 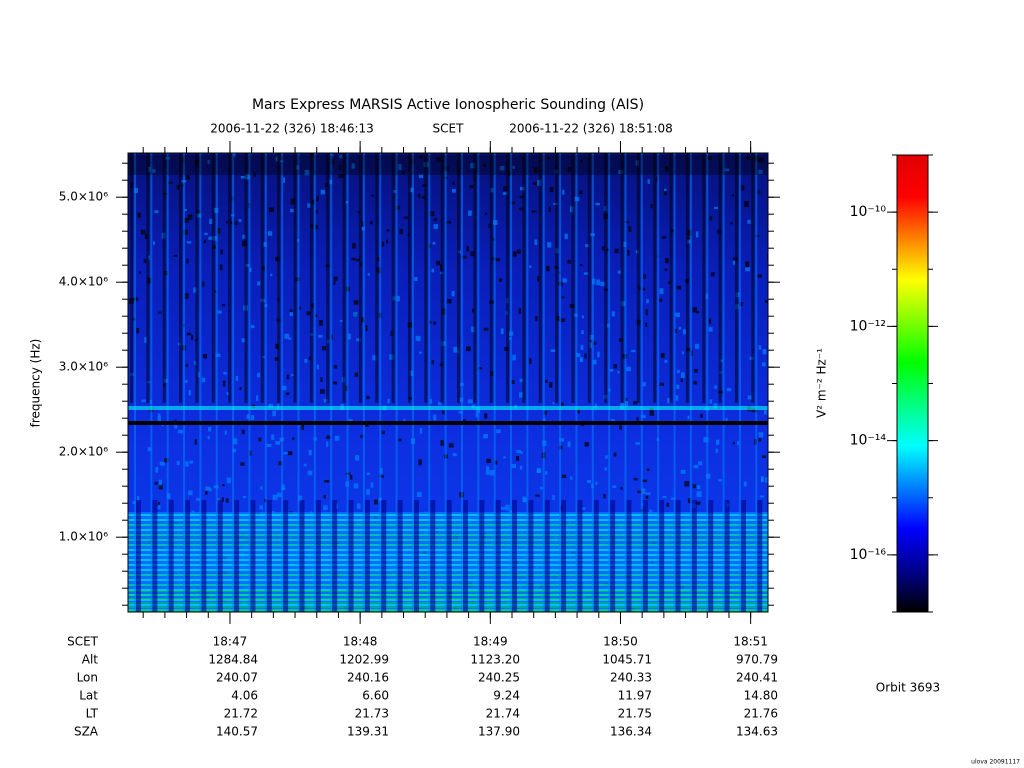 I want to click on table-row-label: Lon, so click(x=87, y=678).